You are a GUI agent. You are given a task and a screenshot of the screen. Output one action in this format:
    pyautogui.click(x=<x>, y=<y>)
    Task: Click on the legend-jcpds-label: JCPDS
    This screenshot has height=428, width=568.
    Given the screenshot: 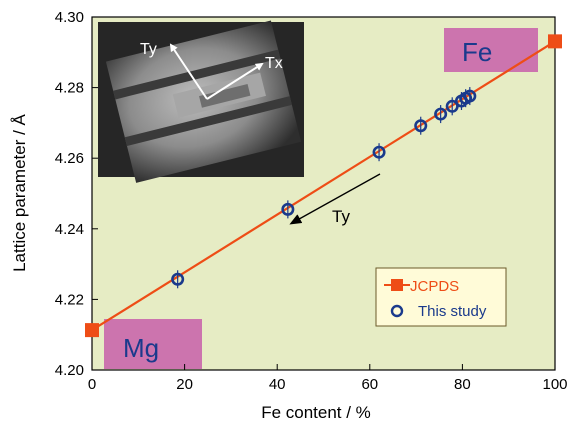 What is the action you would take?
    pyautogui.click(x=434, y=286)
    